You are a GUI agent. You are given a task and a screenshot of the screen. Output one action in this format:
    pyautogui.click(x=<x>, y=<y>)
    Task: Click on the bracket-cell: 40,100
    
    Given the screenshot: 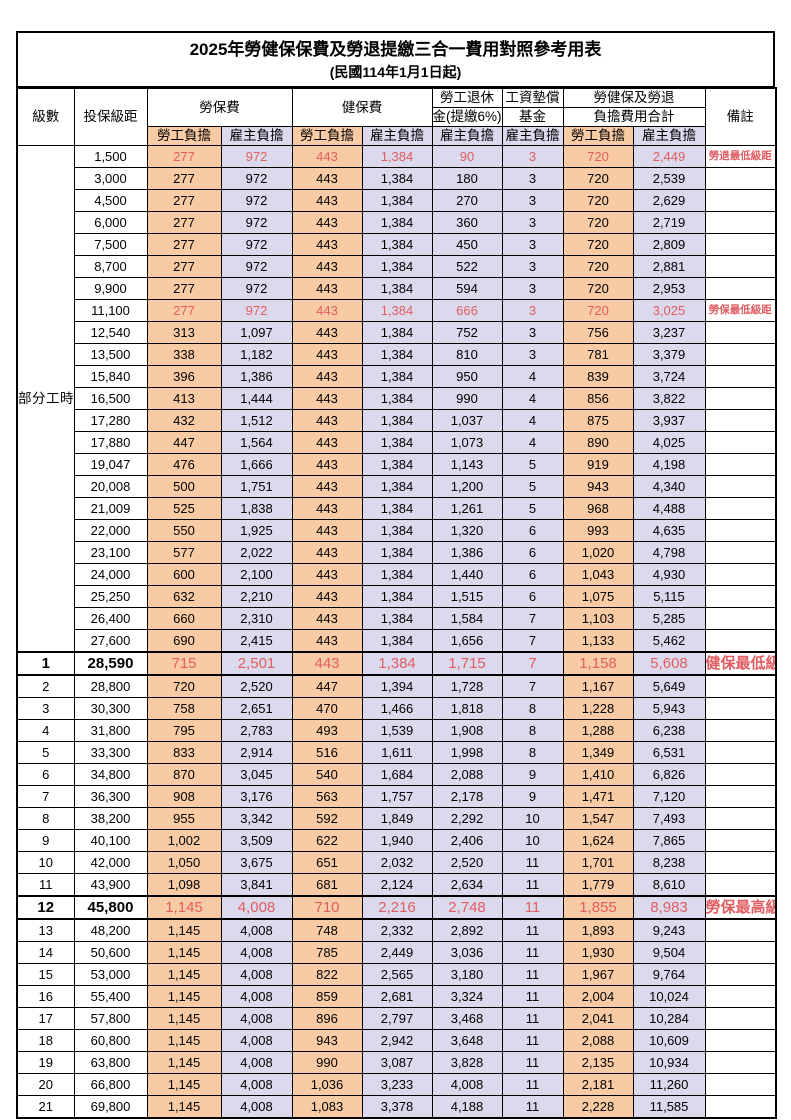 What is the action you would take?
    pyautogui.click(x=110, y=840)
    